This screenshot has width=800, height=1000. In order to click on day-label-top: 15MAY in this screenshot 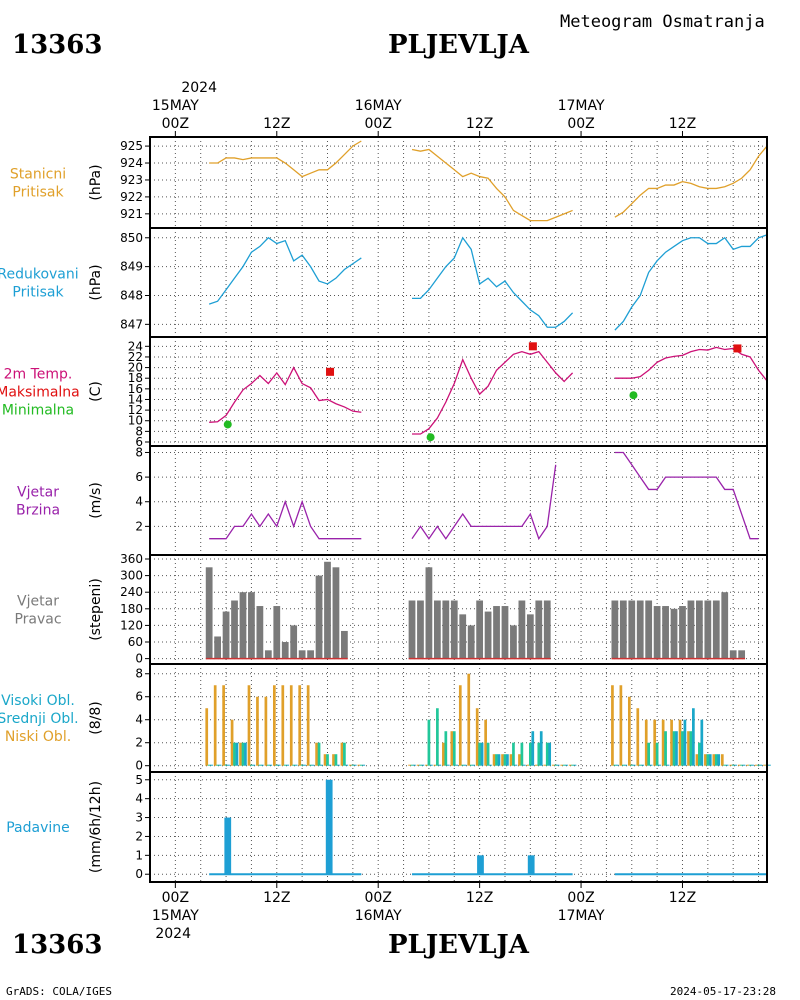, I will do `click(175, 106)`.